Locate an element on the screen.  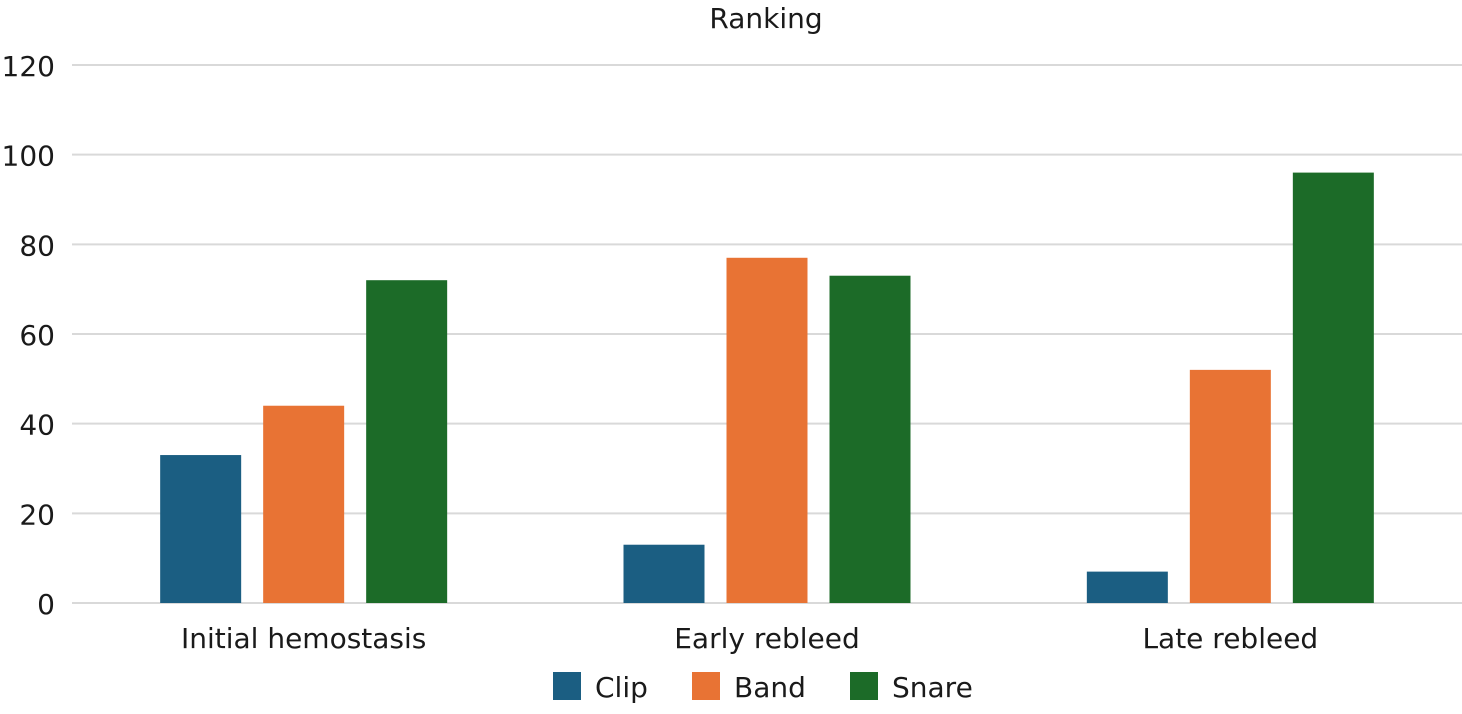
legend-label-band: Band is located at coordinates (770, 687).